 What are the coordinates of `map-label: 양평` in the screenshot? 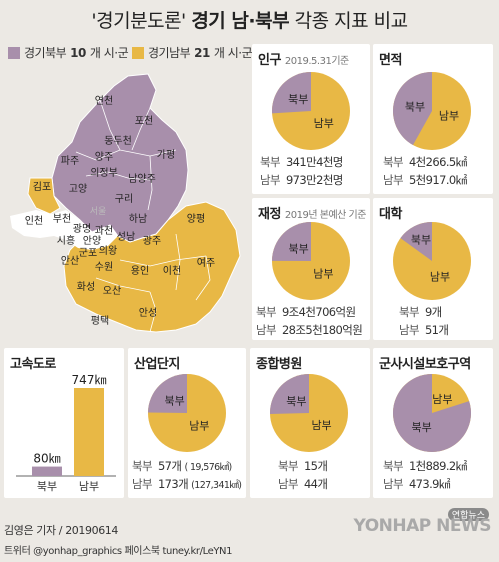 It's located at (196, 219).